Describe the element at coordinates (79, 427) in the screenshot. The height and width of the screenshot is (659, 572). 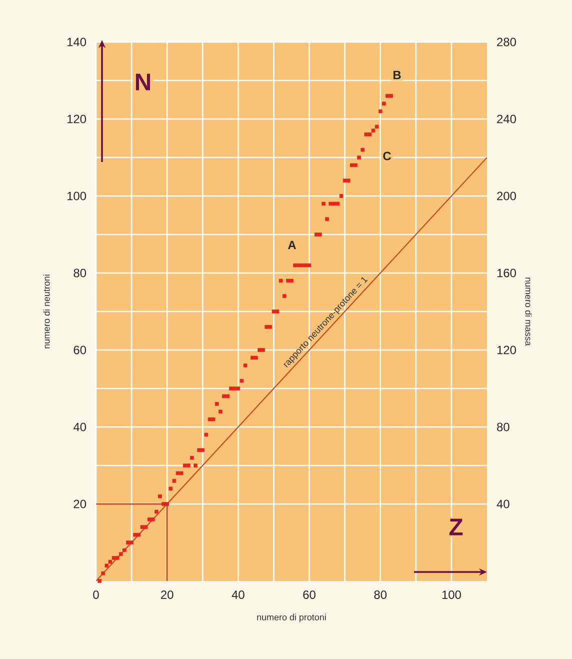
I see `y-tick-label: 40` at that location.